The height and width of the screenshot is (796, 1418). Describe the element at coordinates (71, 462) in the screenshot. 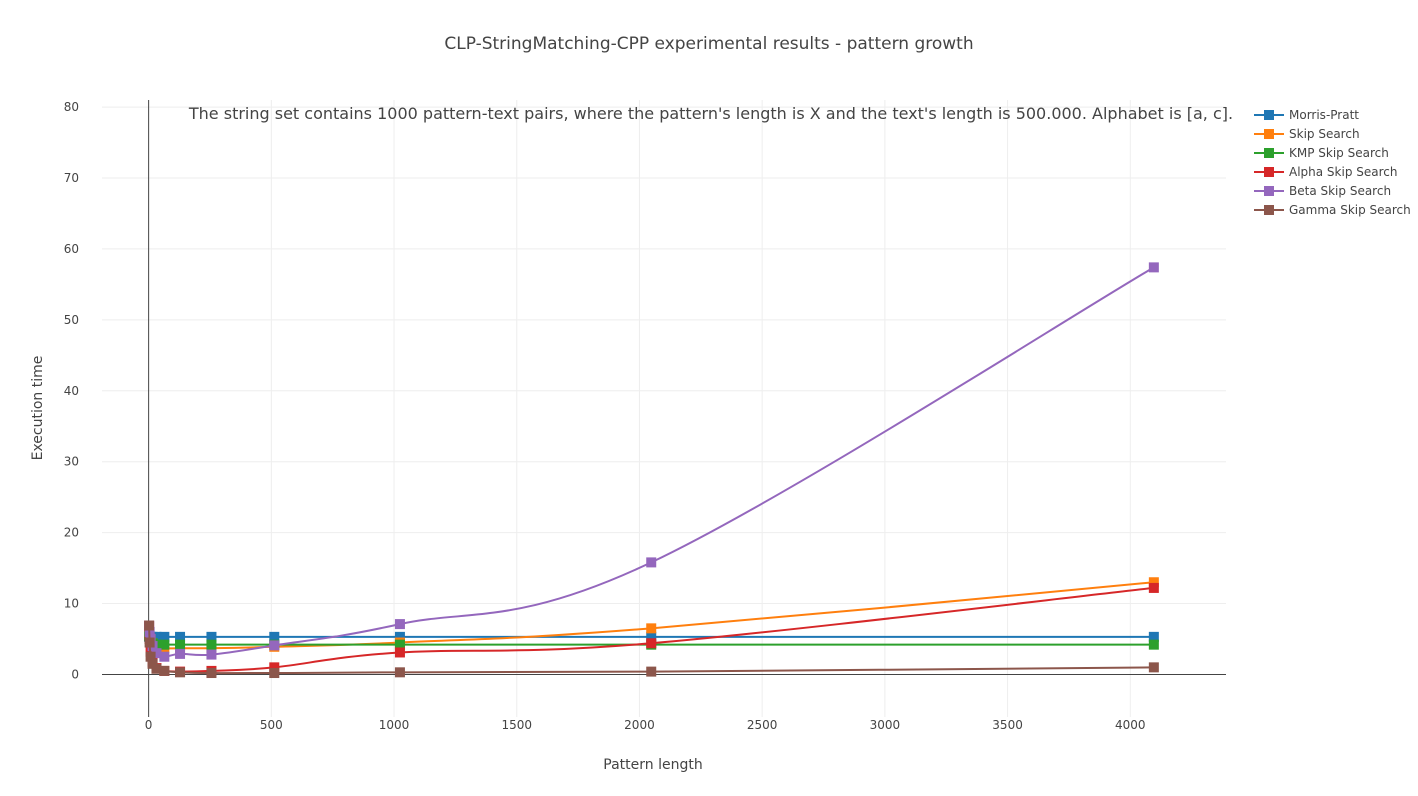

I see `y-tick-label: 30` at that location.